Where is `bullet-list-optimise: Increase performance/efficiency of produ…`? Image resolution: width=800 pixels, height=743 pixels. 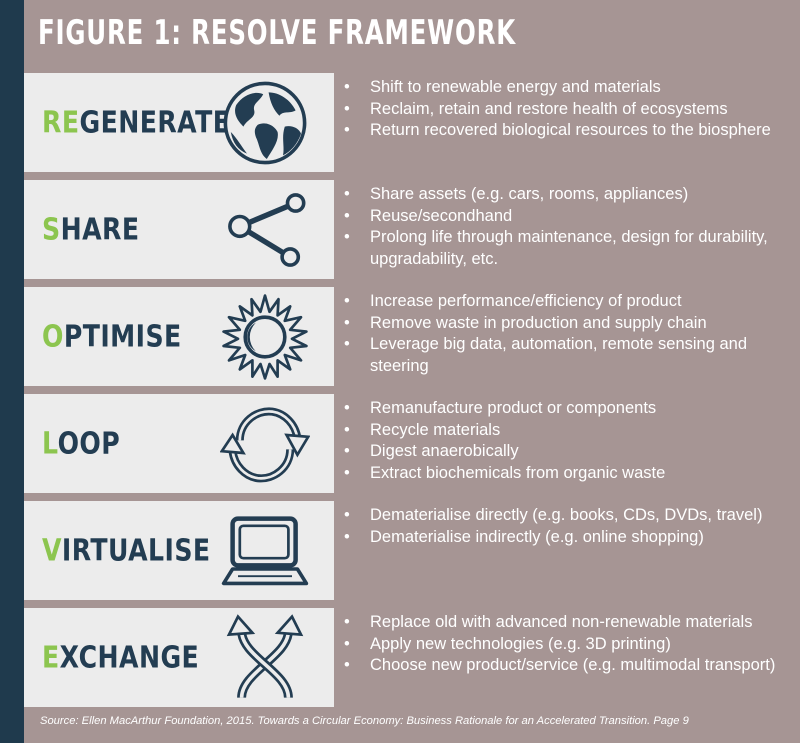 bullet-list-optimise: Increase performance/efficiency of produ… is located at coordinates (567, 334).